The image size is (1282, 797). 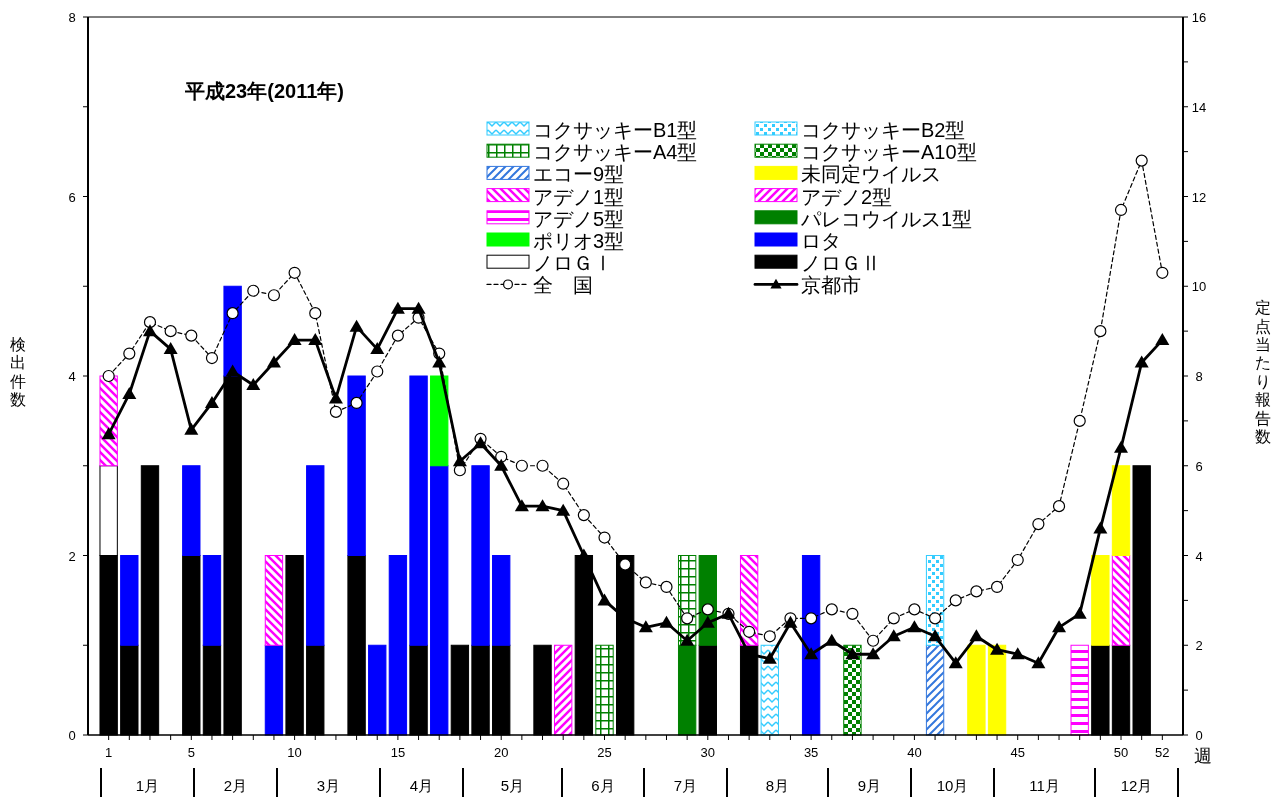 What do you see at coordinates (1044, 785) in the screenshot?
I see `text: 11月` at bounding box center [1044, 785].